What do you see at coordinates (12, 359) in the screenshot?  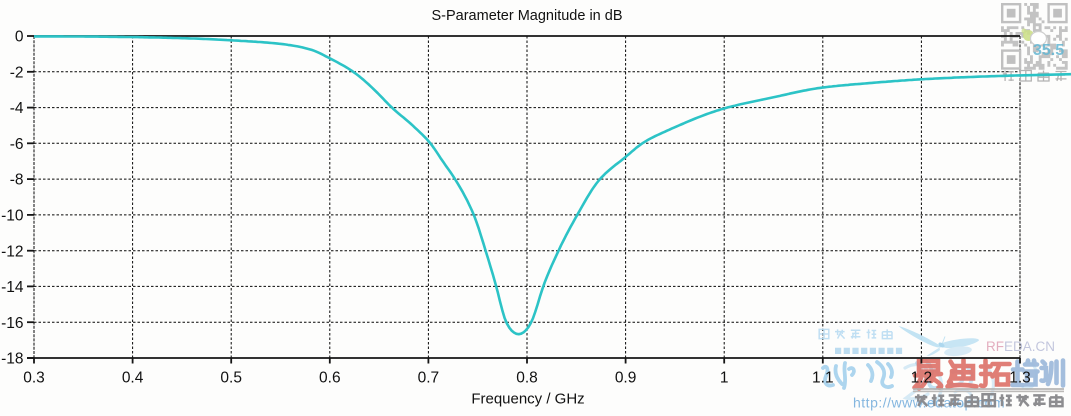 I see `svg-text: -18` at bounding box center [12, 359].